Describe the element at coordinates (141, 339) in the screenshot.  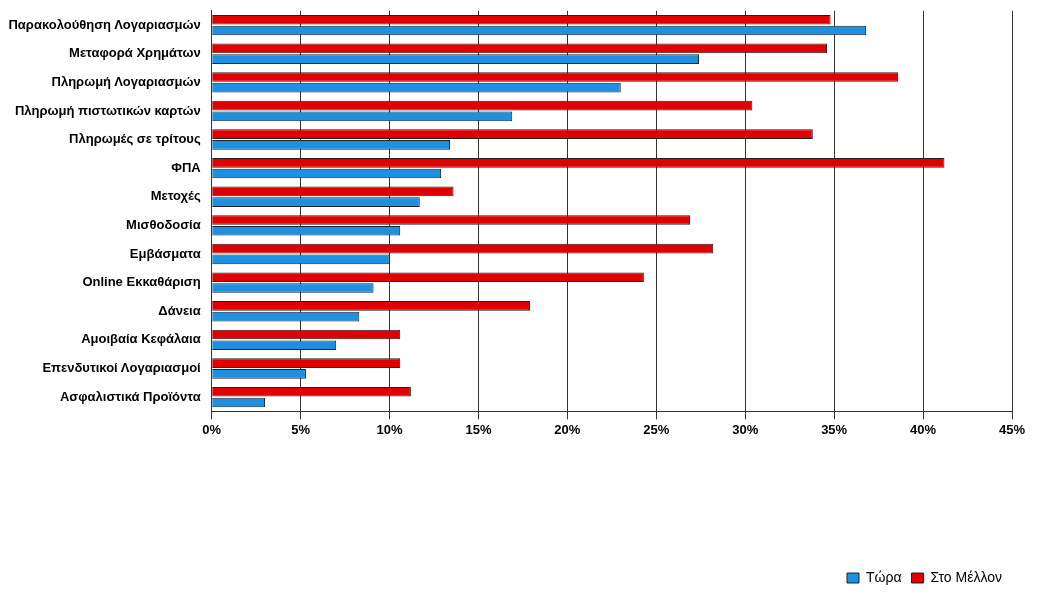
I see `y-tick-label: Αμοιβαία Κεφάλαια` at that location.